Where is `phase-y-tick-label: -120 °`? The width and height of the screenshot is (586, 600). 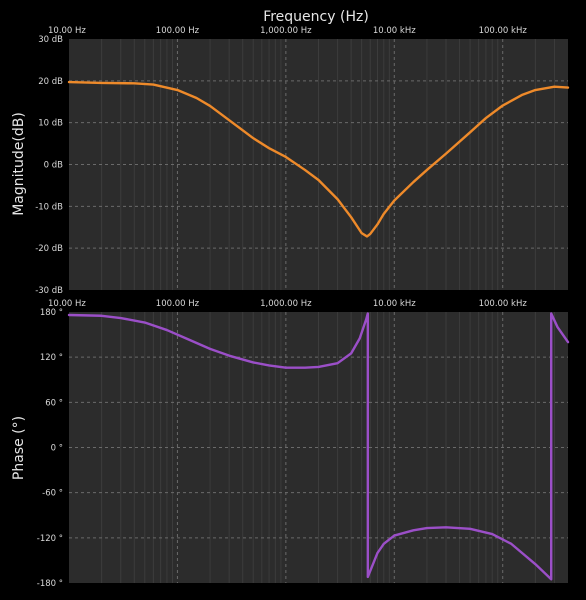 phase-y-tick-label: -120 ° is located at coordinates (50, 539).